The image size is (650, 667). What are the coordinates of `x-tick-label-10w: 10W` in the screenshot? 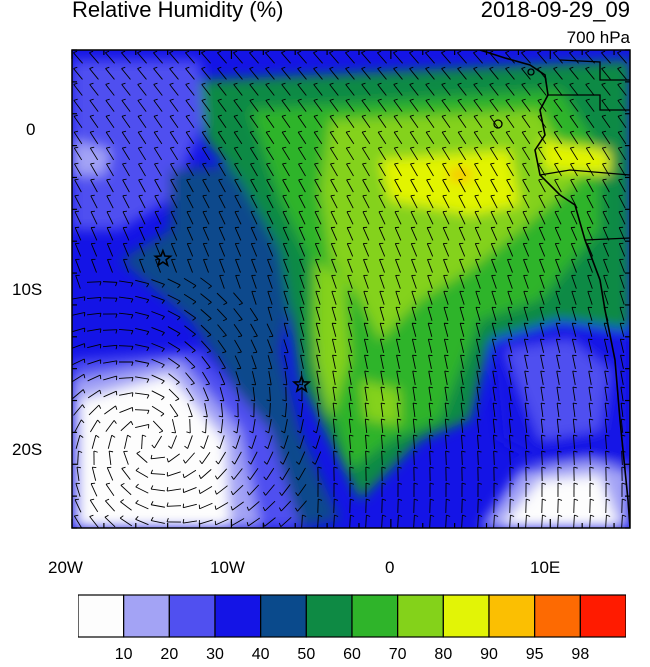 It's located at (227, 567).